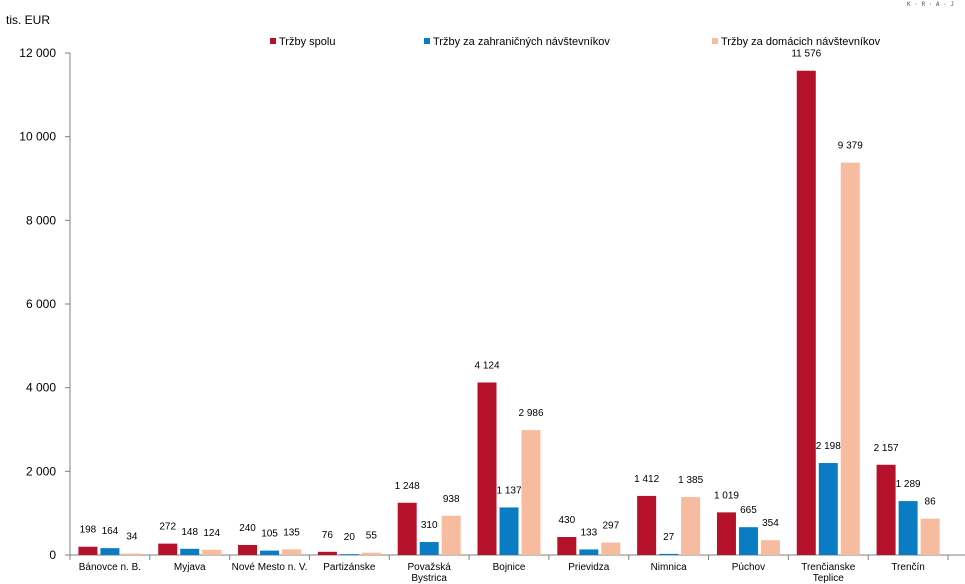 This screenshot has height=584, width=965. What do you see at coordinates (931, 502) in the screenshot?
I see `data-label: 86` at bounding box center [931, 502].